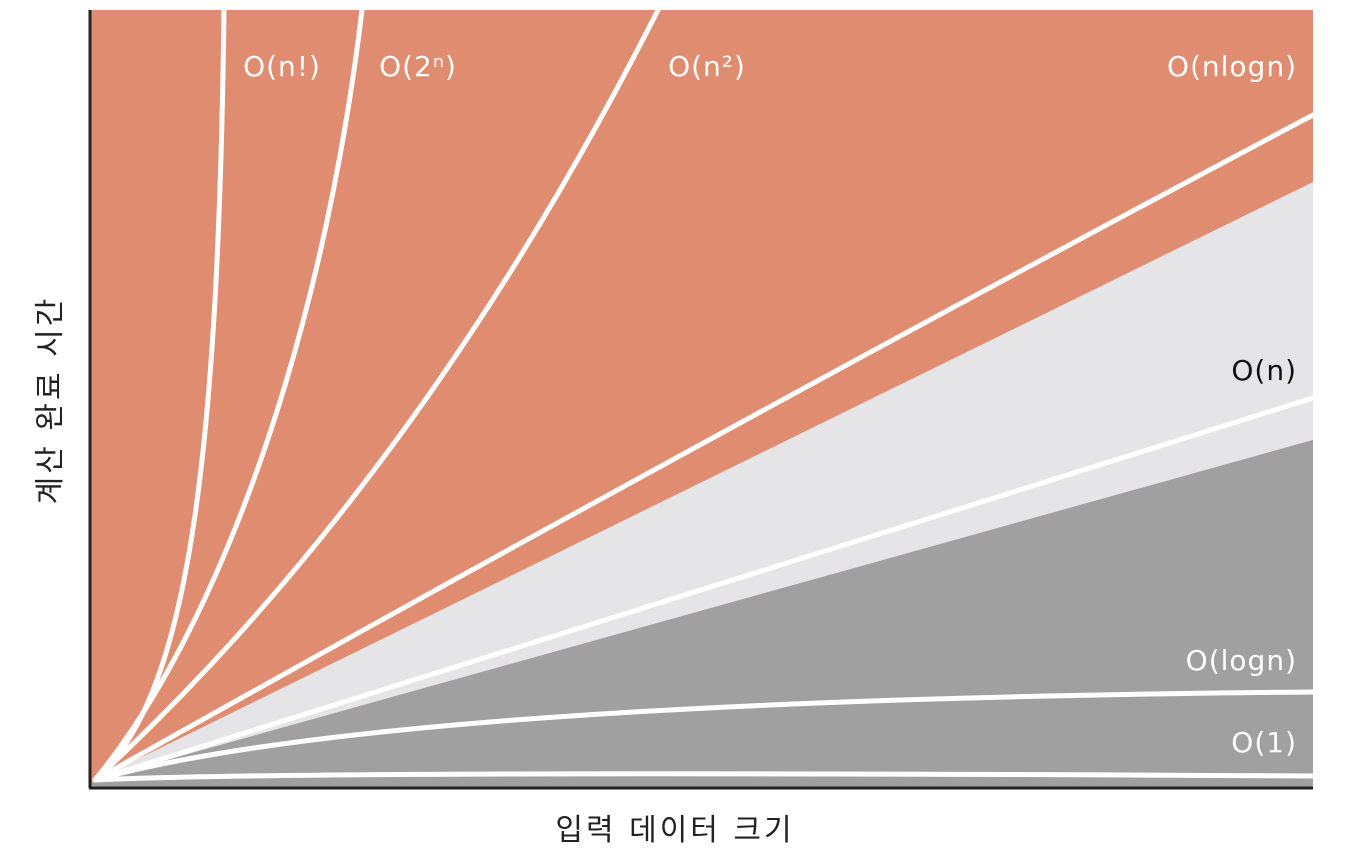 This screenshot has width=1352, height=856. I want to click on curve-label: O(n²), so click(707, 66).